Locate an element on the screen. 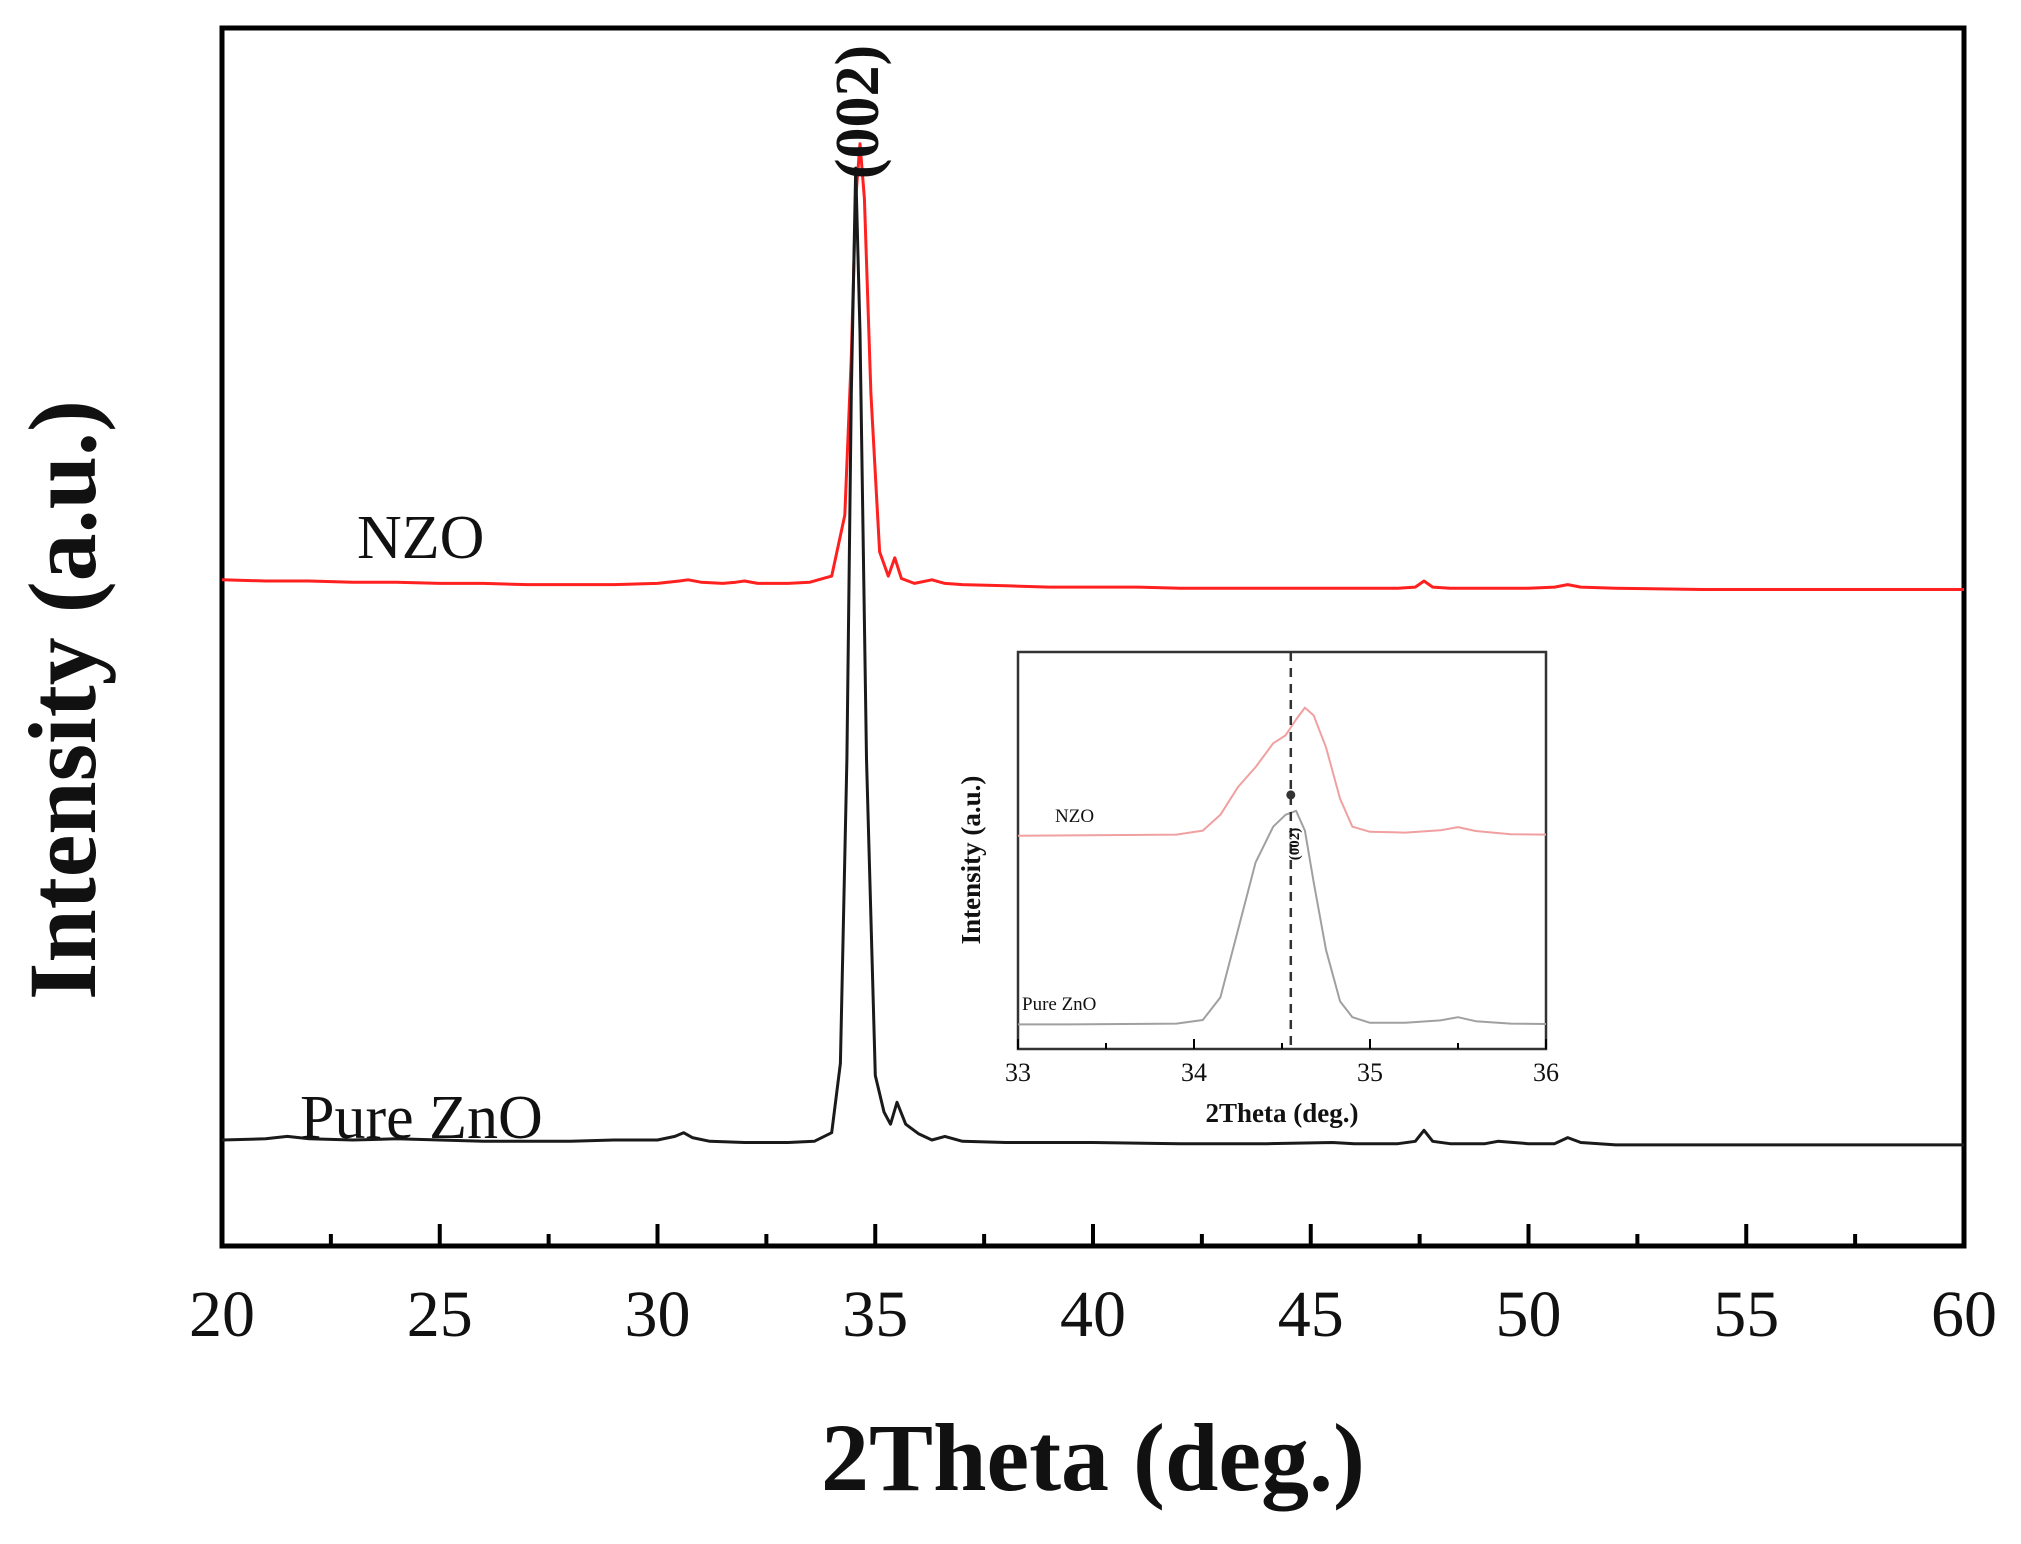 The image size is (2021, 1544). x-tick-label: 50 is located at coordinates (1529, 1314).